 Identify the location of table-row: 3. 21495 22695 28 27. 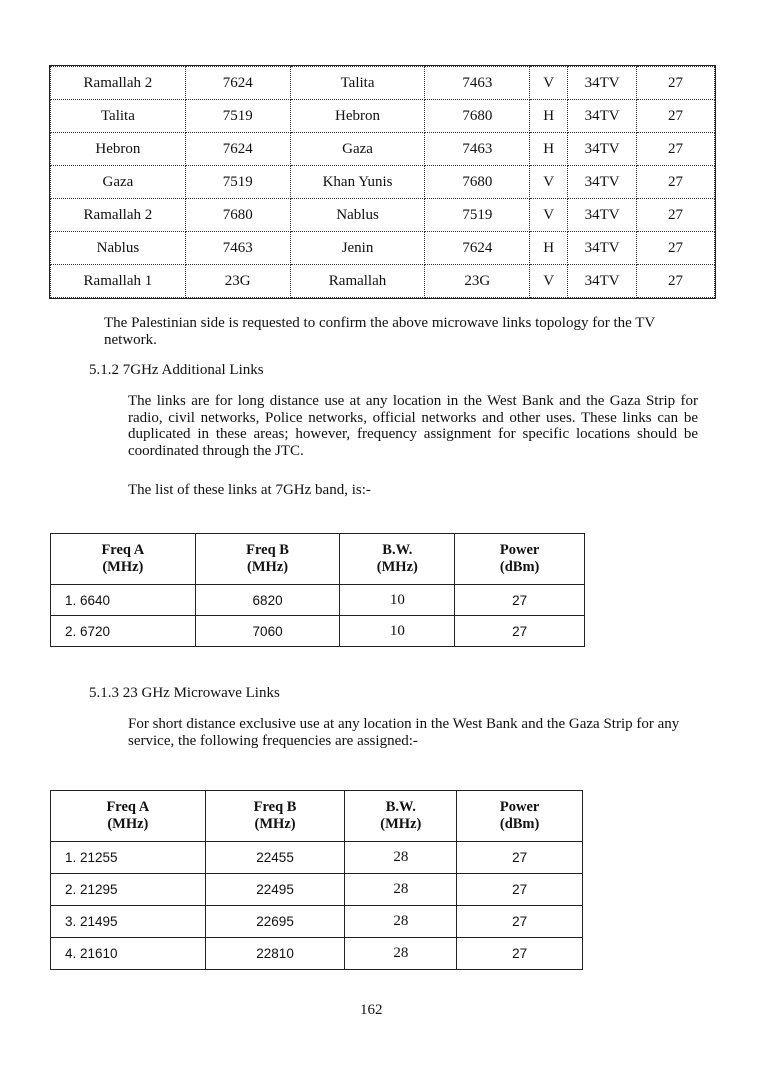
(316, 921).